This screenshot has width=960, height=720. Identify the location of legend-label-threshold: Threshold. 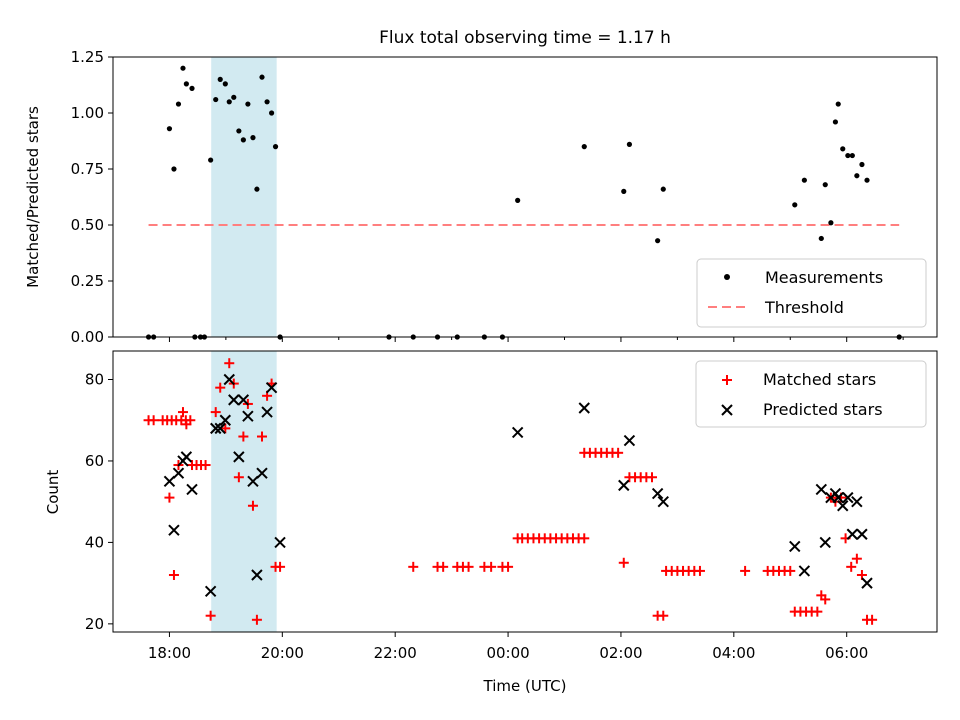
(804, 307).